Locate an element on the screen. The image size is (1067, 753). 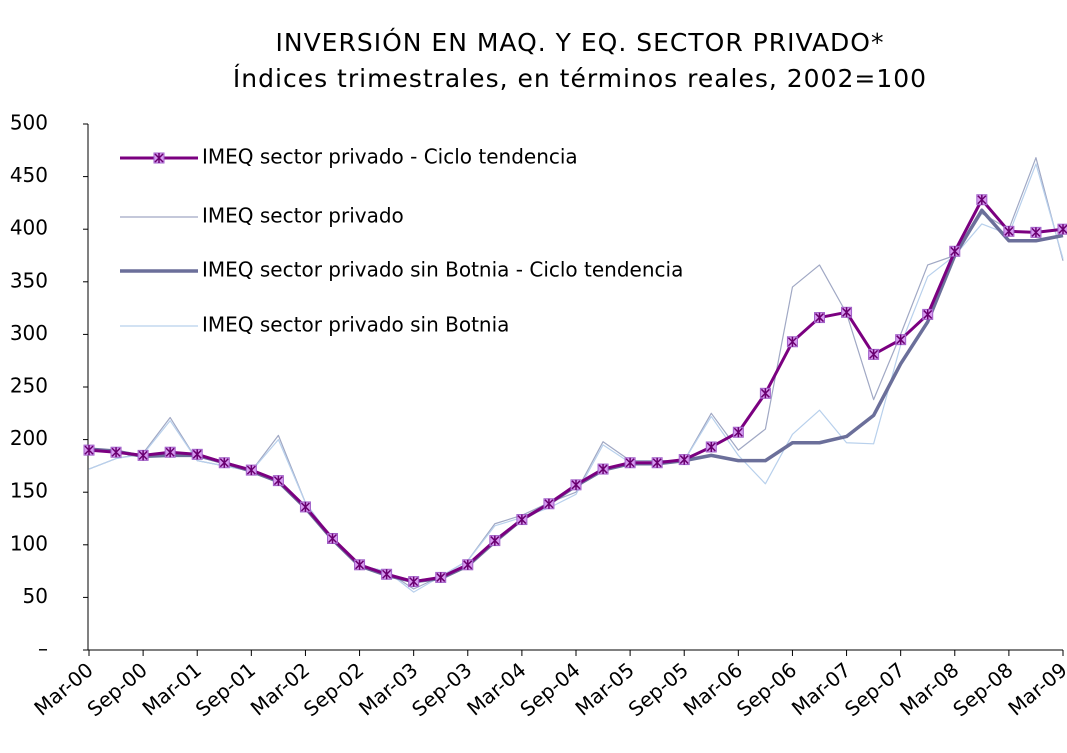
x-tick-label: Sep-01 is located at coordinates (225, 690).